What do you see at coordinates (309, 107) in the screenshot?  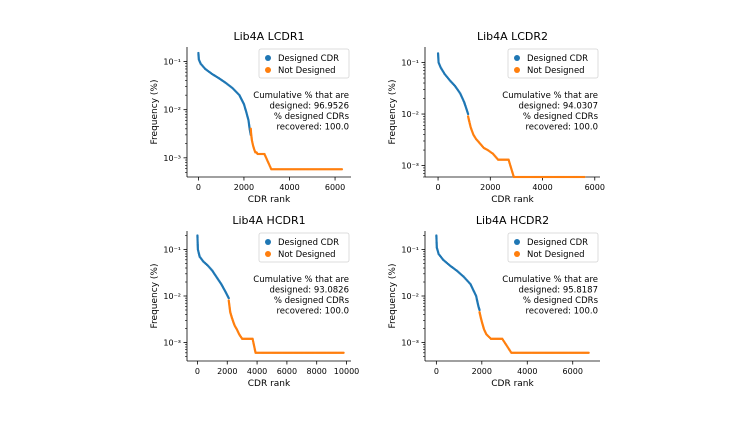 I see `annotation-line: designed: 96.9526` at bounding box center [309, 107].